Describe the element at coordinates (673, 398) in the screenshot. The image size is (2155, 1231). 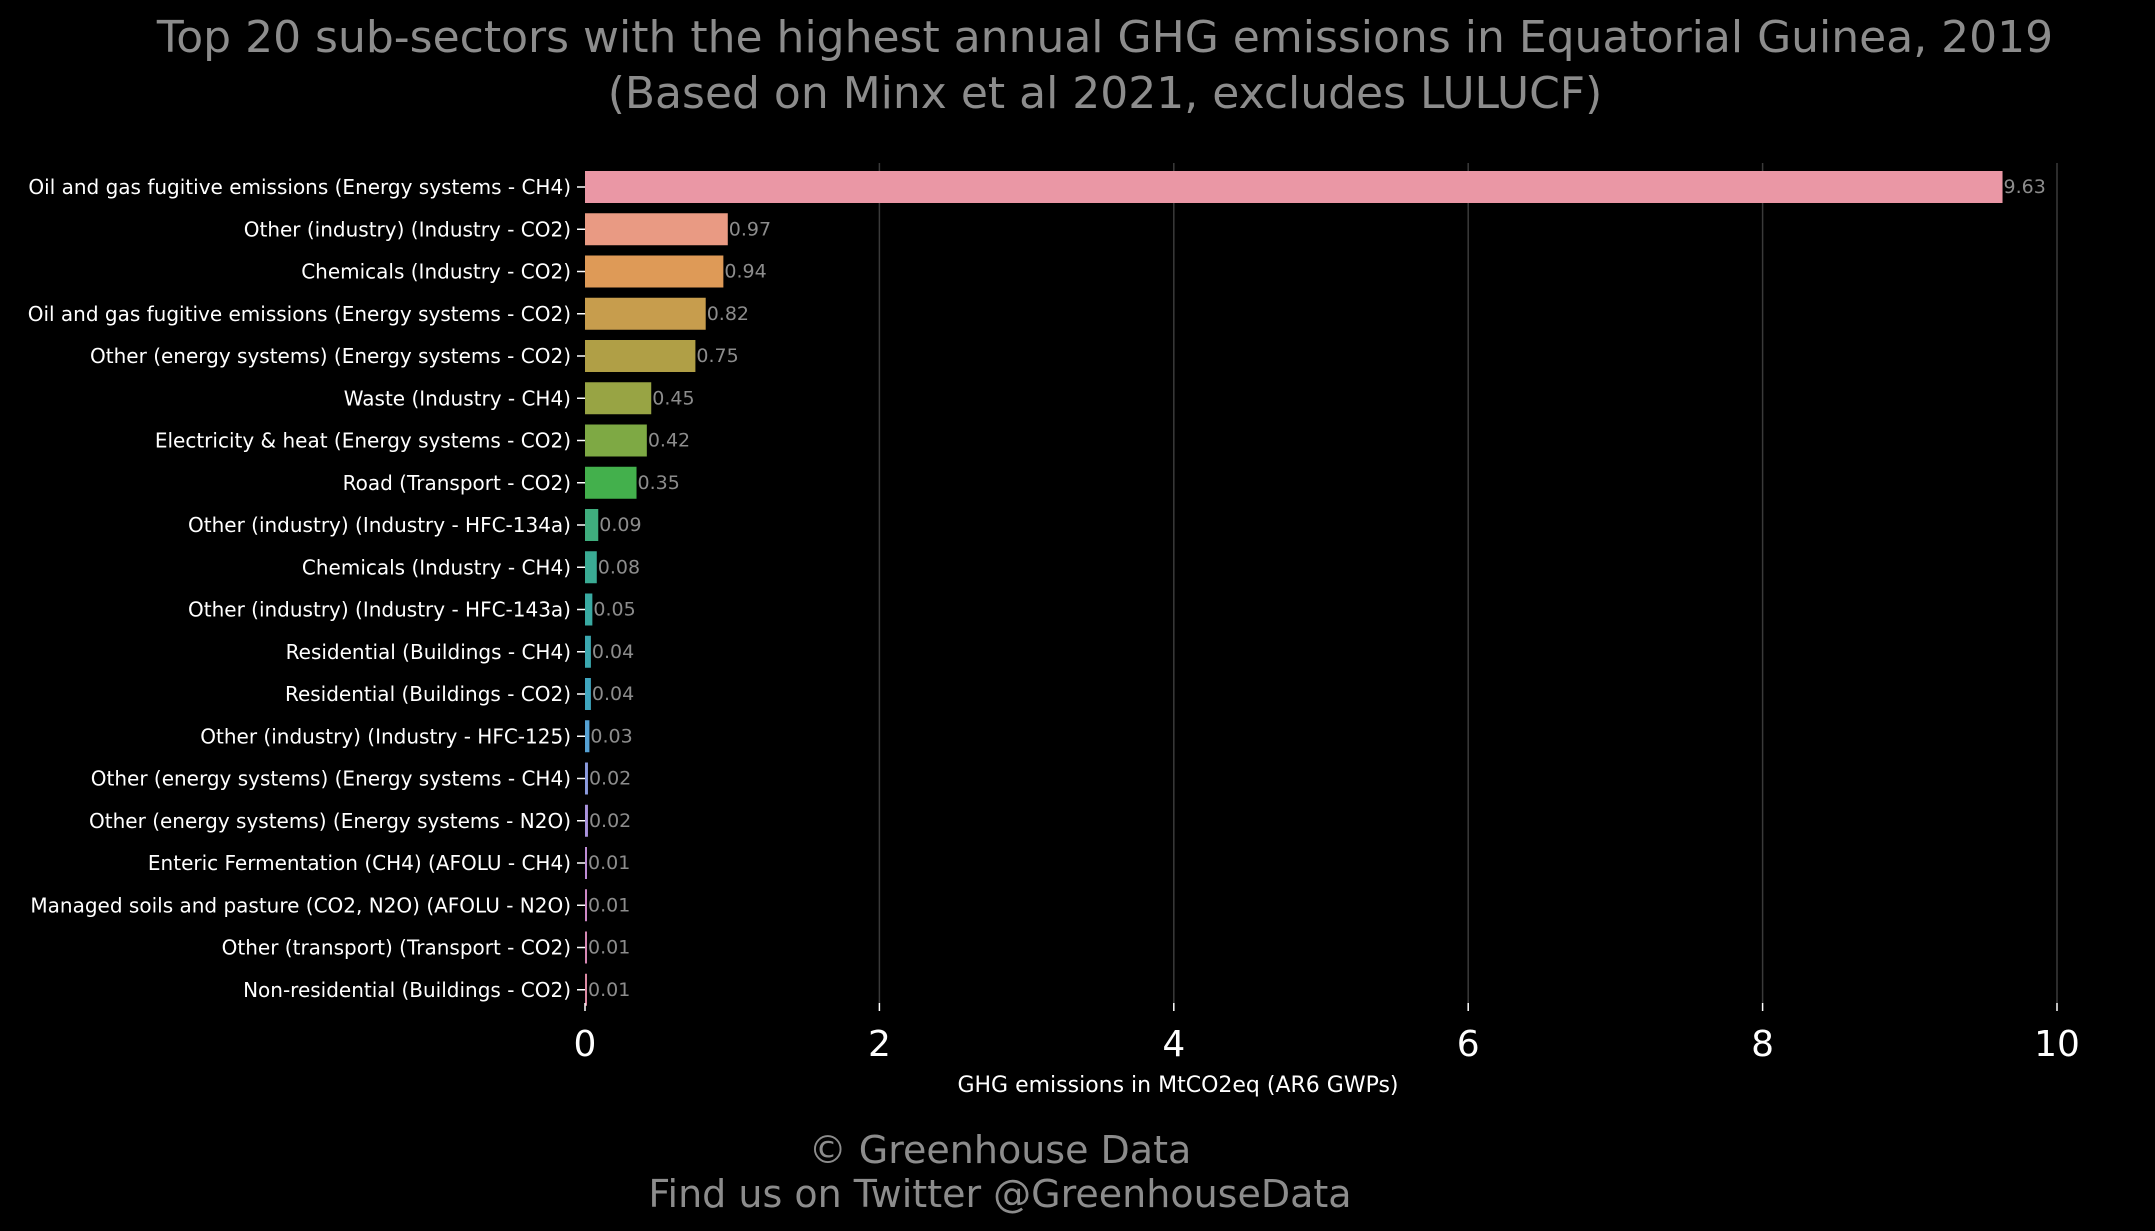
I see `value-label-6: 0.45` at that location.